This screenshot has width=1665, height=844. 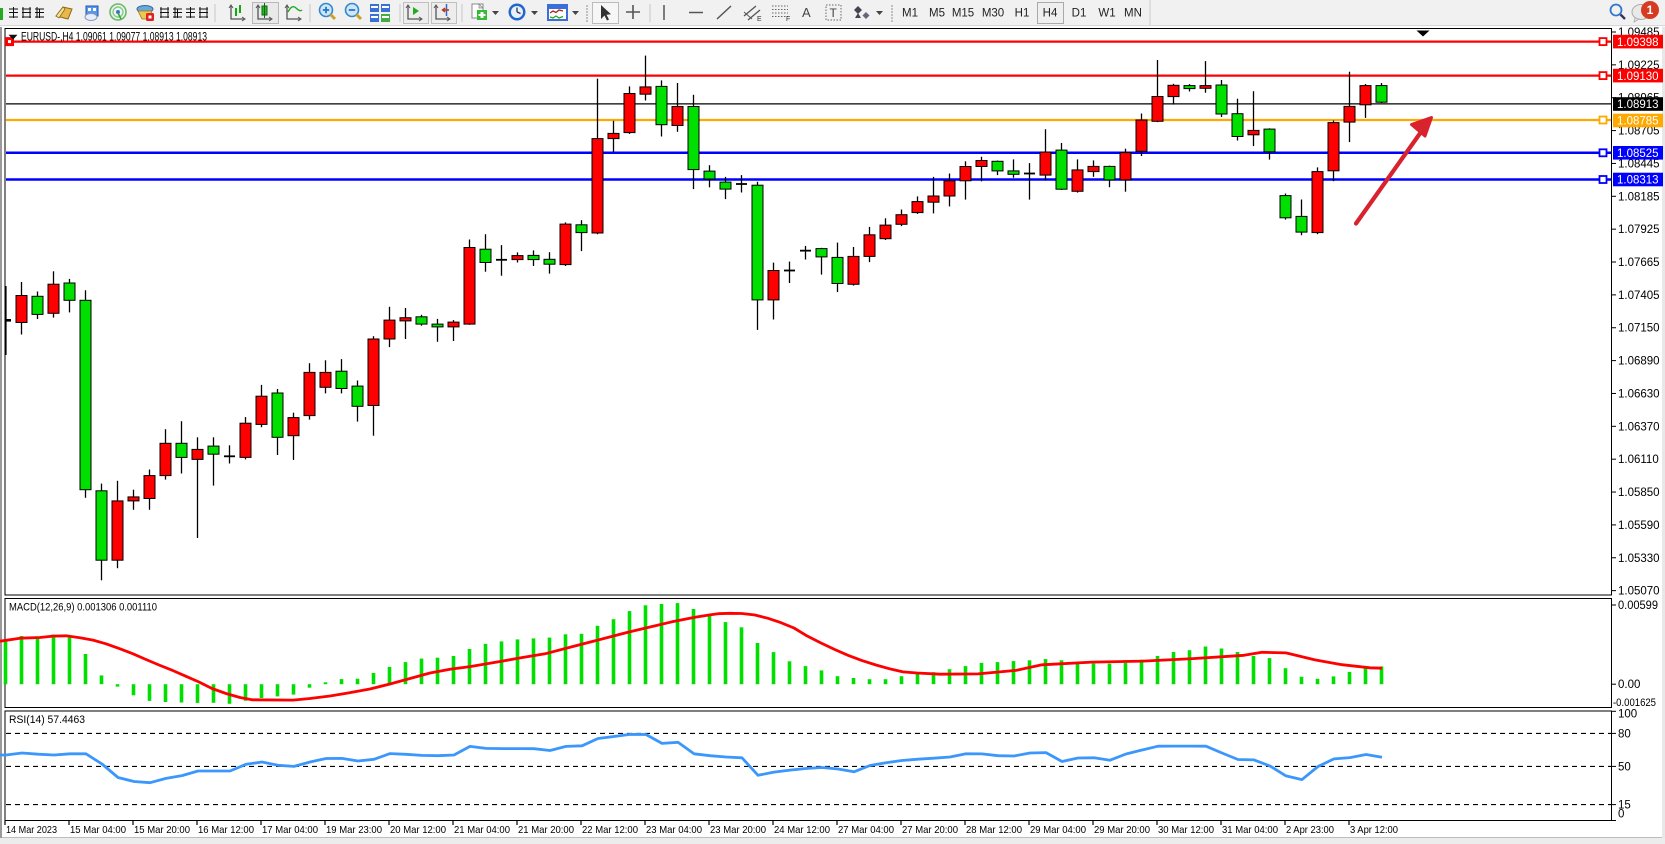 I want to click on svg-text: 1.07150, so click(x=1639, y=329).